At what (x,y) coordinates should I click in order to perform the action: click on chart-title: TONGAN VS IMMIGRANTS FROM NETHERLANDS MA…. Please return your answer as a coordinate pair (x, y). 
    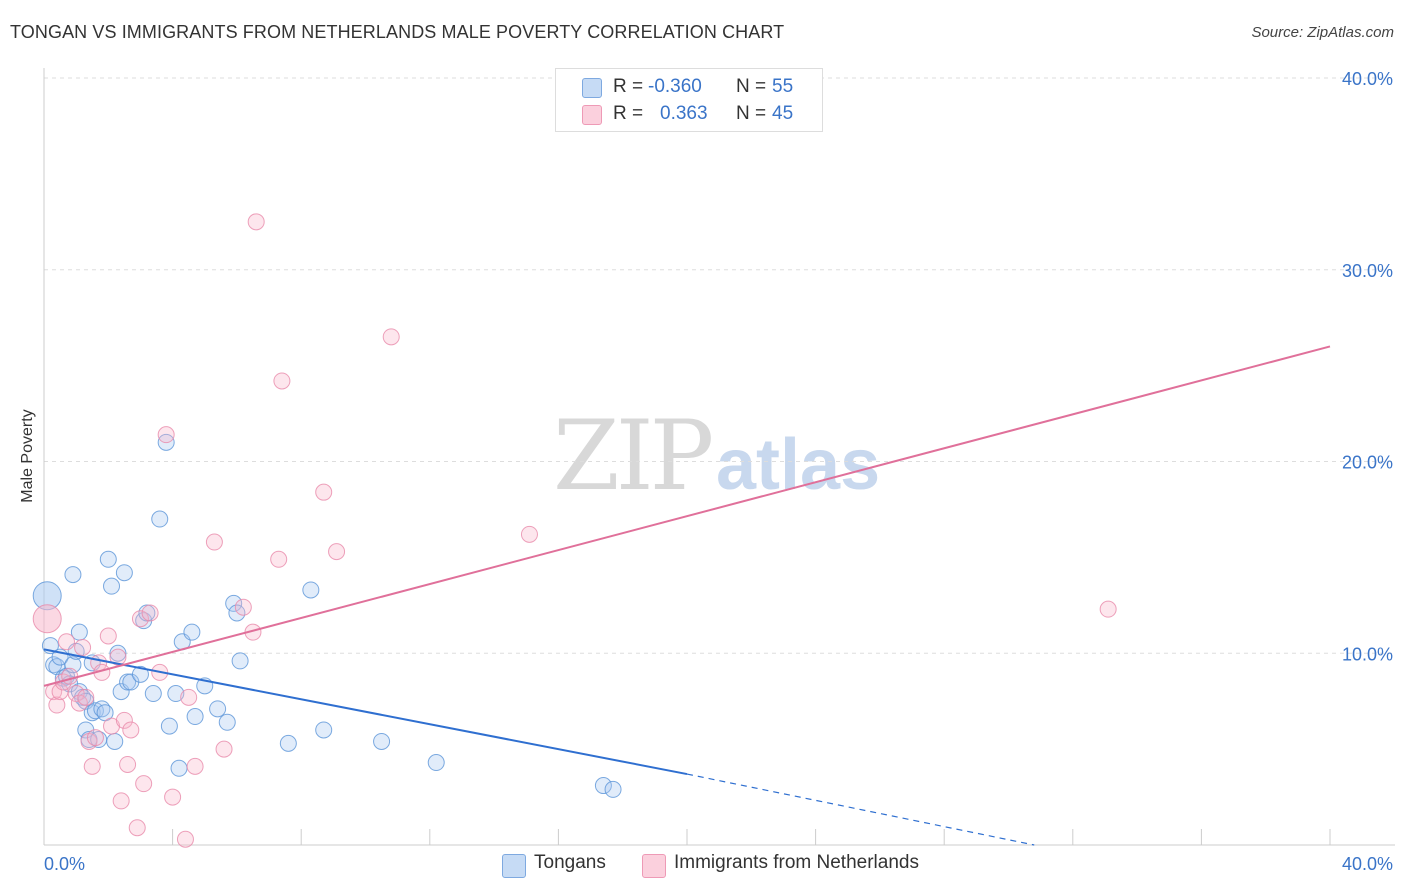
    Looking at the image, I should click on (397, 32).